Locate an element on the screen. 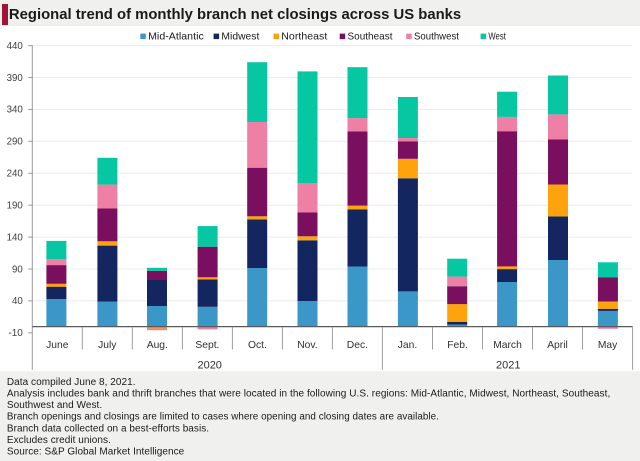 The width and height of the screenshot is (640, 461). svg-text: Southwest and West. is located at coordinates (54, 405).